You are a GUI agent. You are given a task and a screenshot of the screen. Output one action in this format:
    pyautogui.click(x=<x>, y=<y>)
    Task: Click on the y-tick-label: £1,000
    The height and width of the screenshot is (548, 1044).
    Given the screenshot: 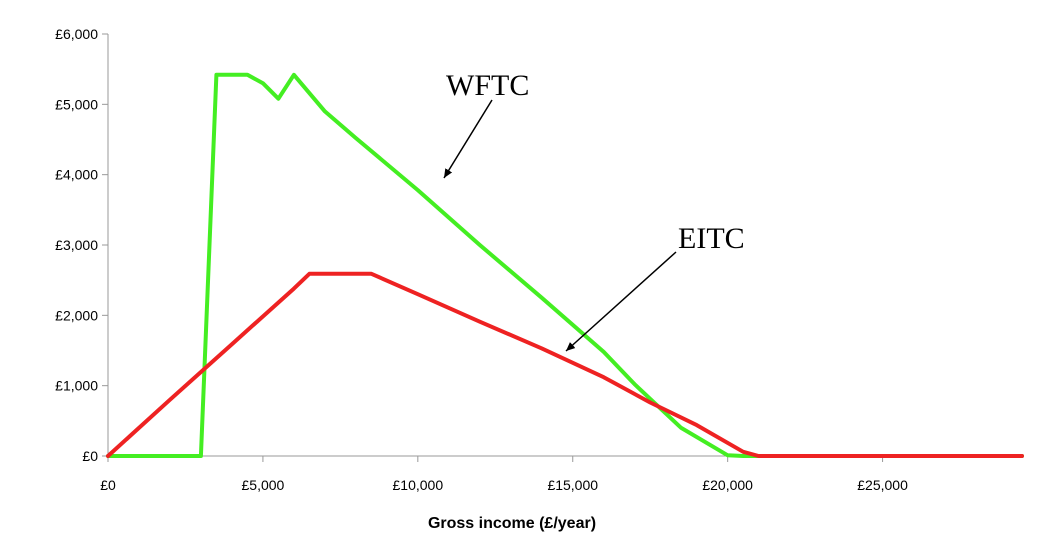 What is the action you would take?
    pyautogui.click(x=76, y=386)
    